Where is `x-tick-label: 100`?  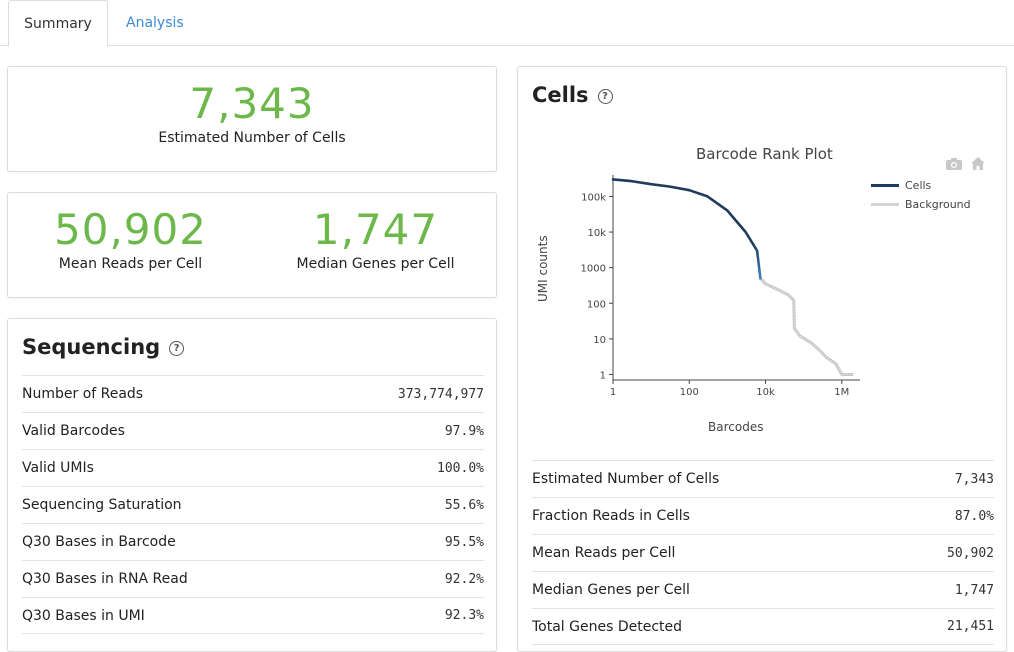
x-tick-label: 100 is located at coordinates (689, 392).